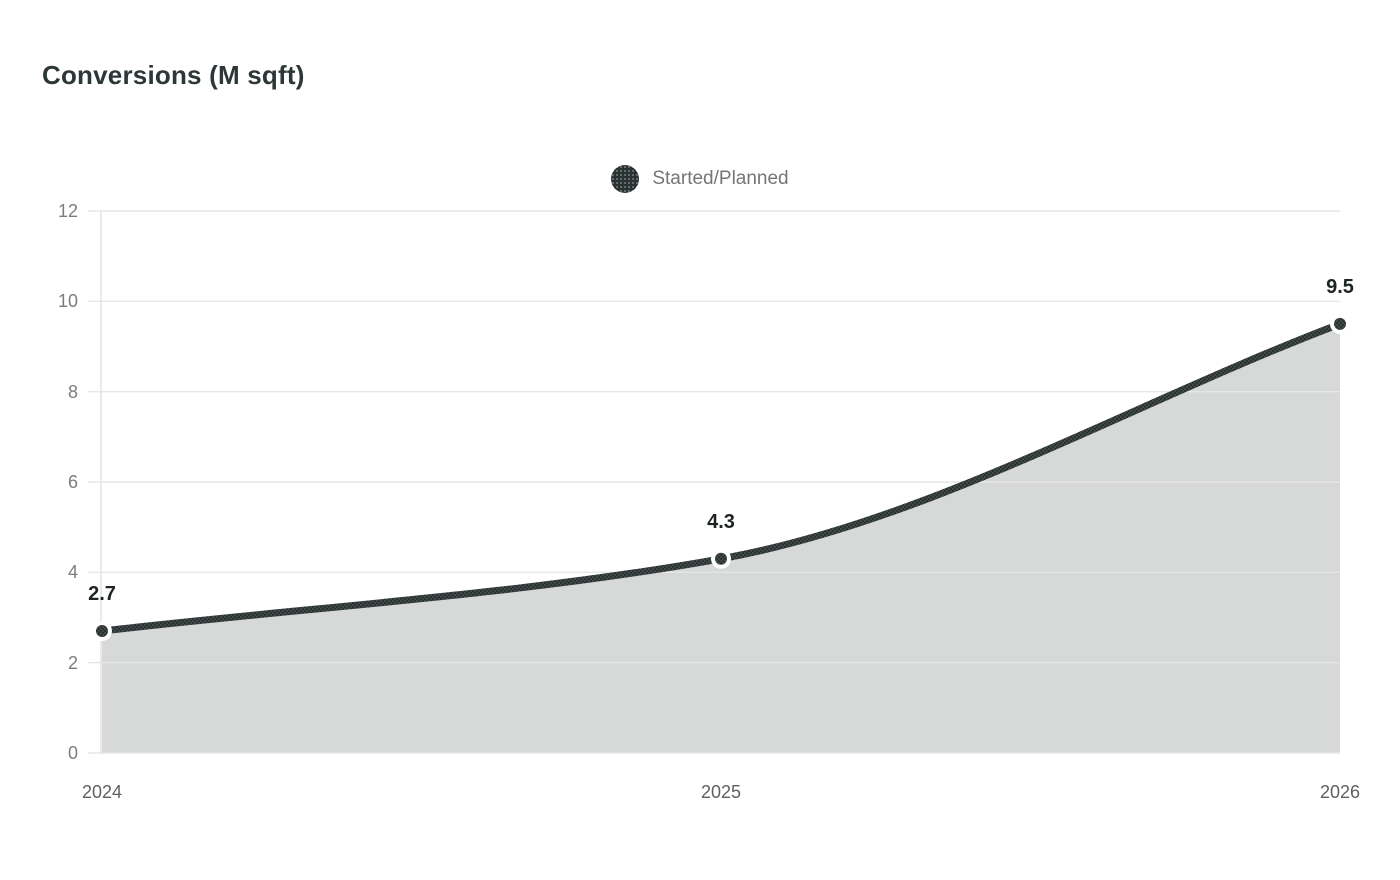 This screenshot has height=880, width=1400. Describe the element at coordinates (173, 75) in the screenshot. I see `chart-title: Conversions (M sqft)` at that location.